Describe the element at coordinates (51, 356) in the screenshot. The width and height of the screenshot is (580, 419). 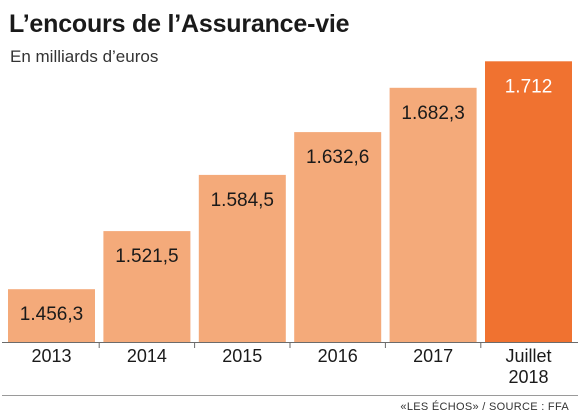
I see `x-tick-label: 2013` at that location.